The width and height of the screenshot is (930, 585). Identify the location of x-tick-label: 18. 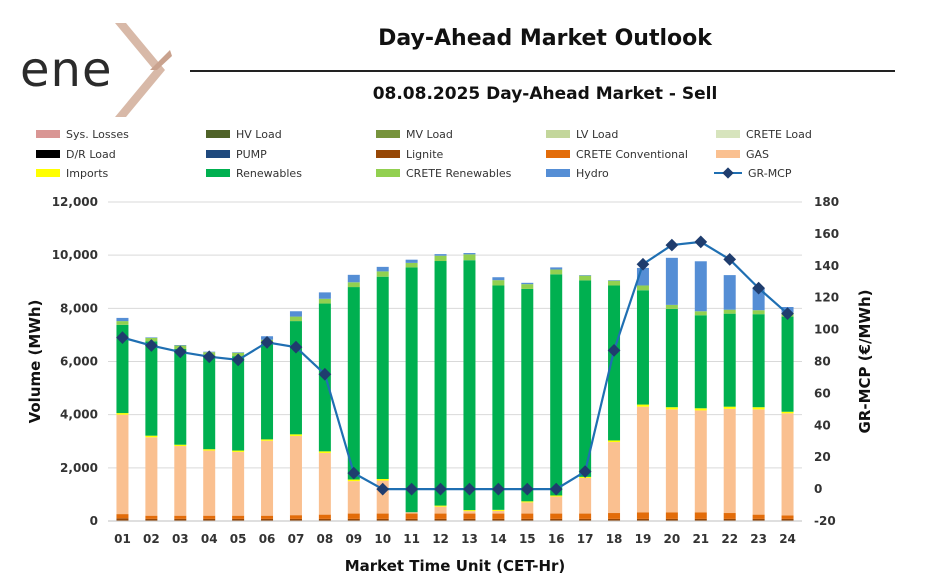
(614, 539).